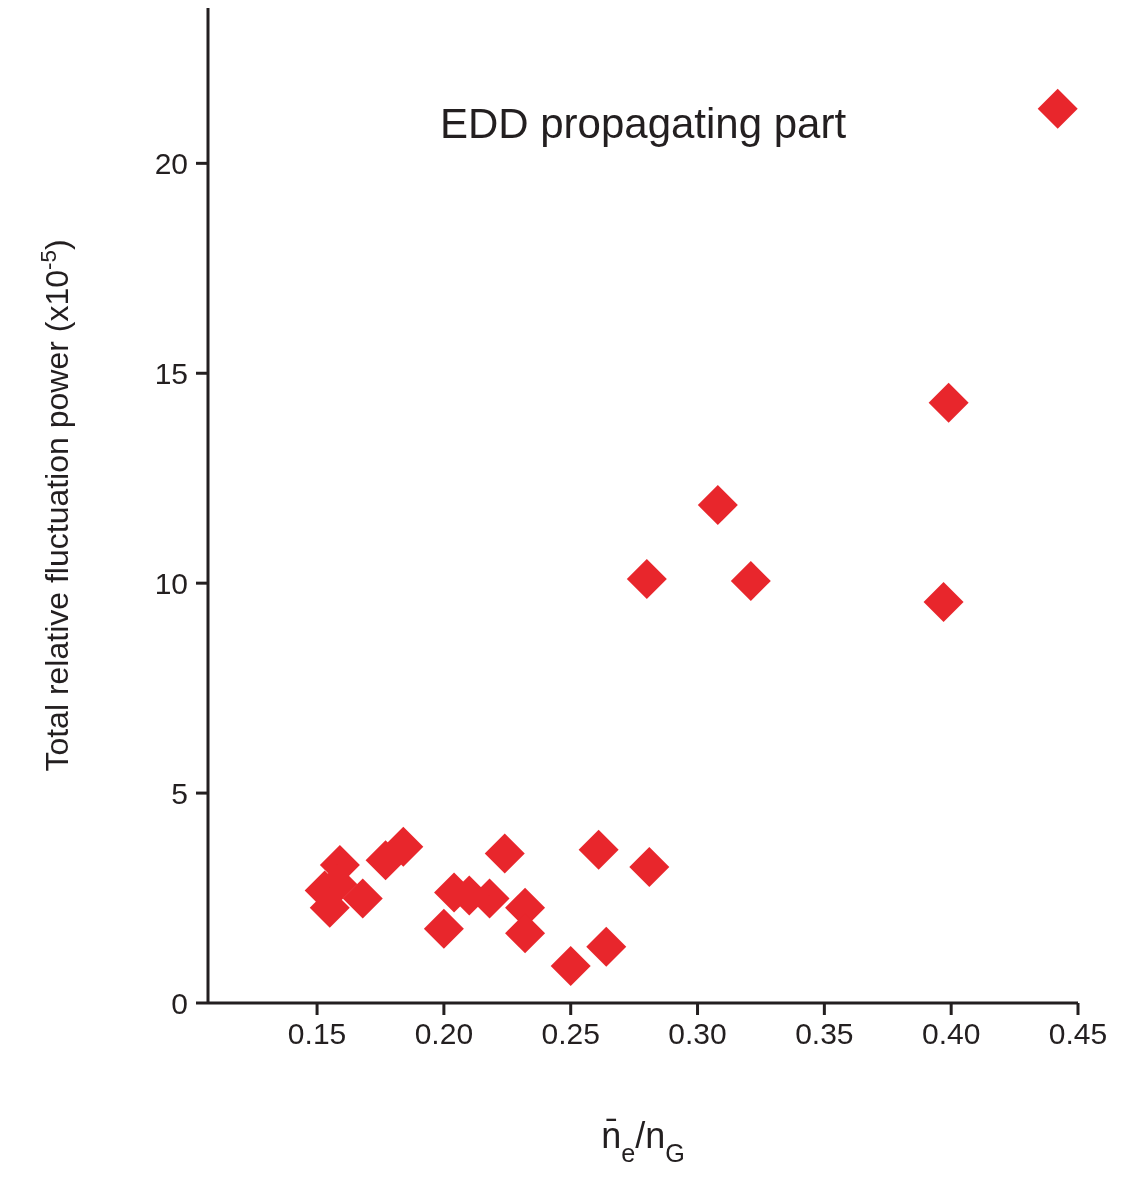 This screenshot has height=1182, width=1131. I want to click on y-tick-label: 0, so click(179, 1003).